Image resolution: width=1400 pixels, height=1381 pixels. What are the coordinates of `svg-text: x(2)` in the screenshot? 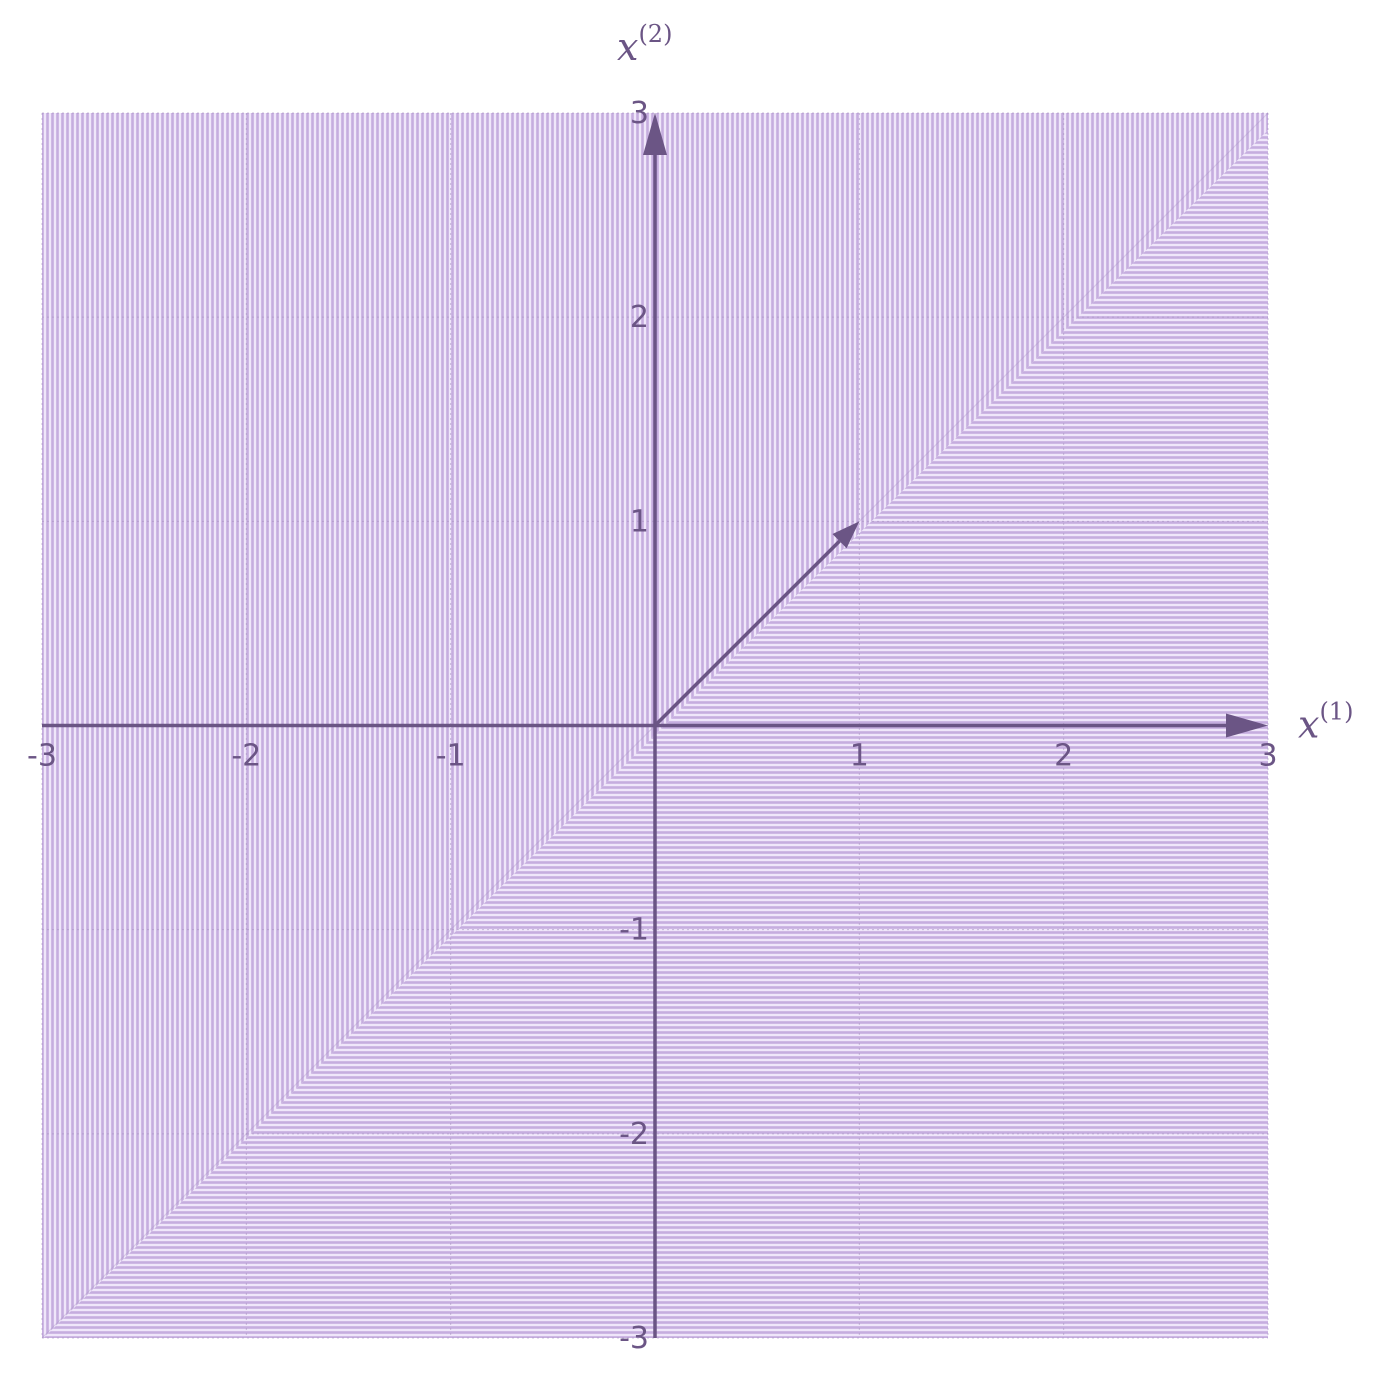 It's located at (644, 44).